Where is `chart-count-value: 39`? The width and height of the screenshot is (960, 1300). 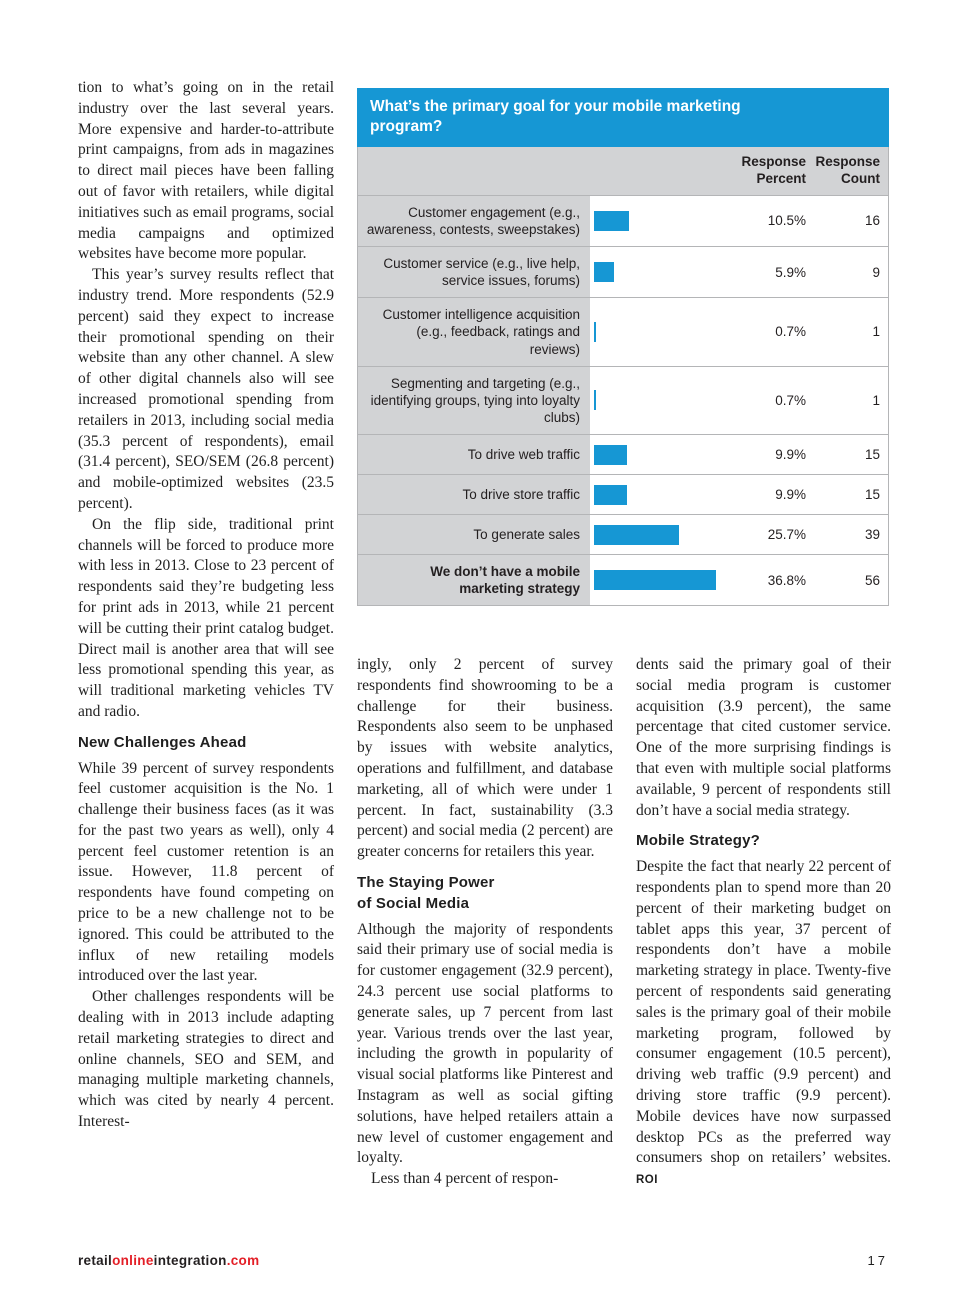 chart-count-value: 39 is located at coordinates (872, 535).